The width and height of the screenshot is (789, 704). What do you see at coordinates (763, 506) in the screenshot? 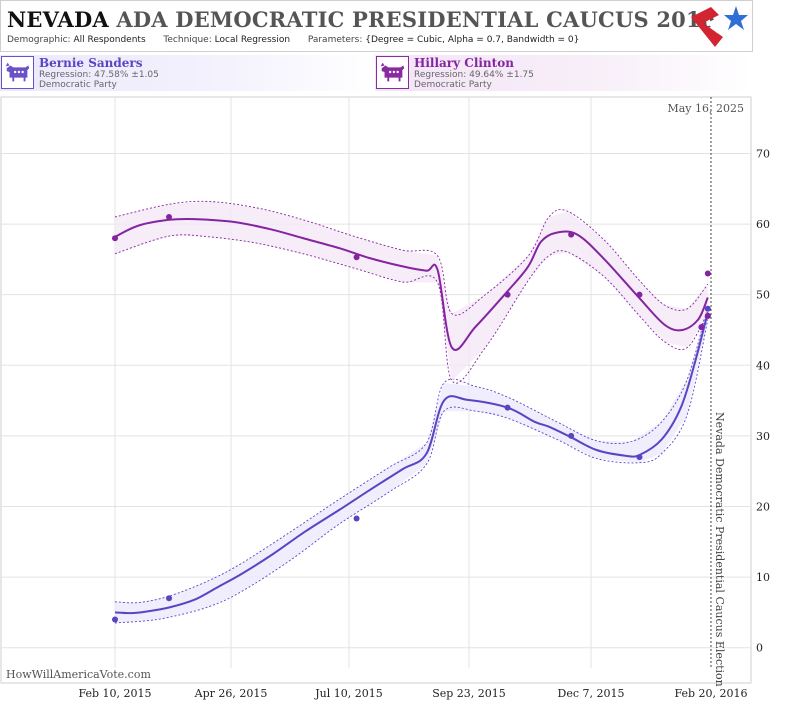
I see `y-tick-label: 20` at bounding box center [763, 506].